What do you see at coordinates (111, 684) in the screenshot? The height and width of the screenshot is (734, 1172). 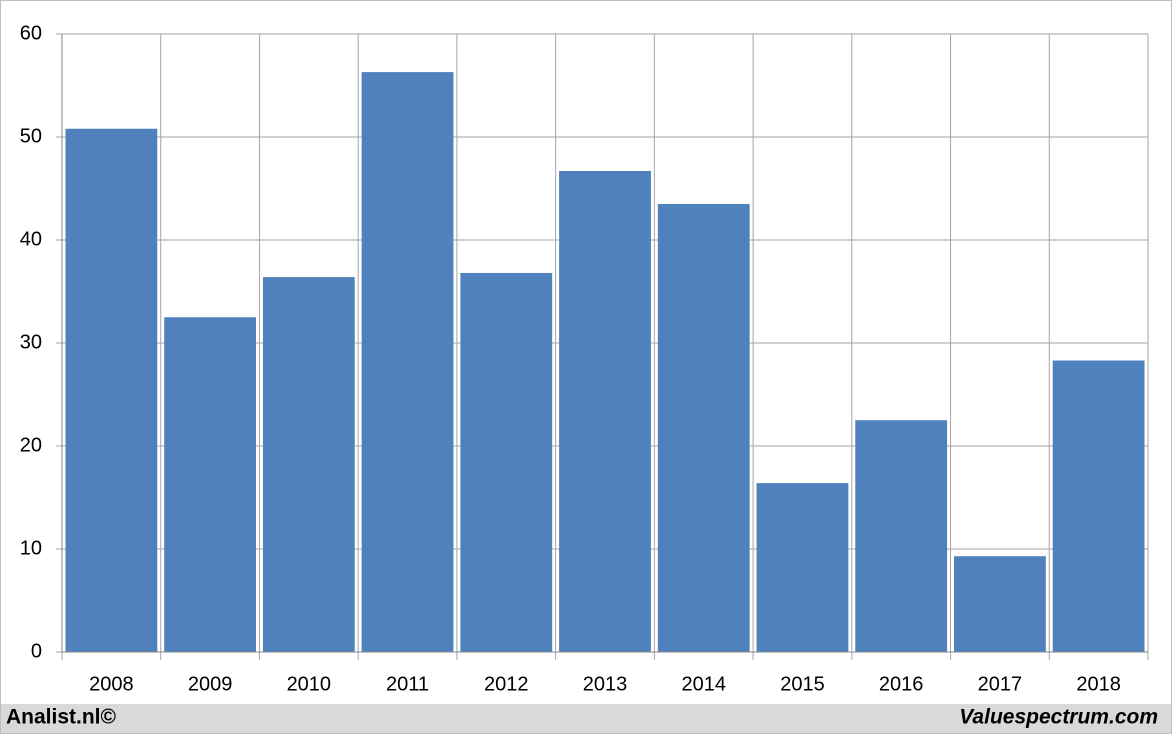 I see `x-tick-label: 2008` at bounding box center [111, 684].